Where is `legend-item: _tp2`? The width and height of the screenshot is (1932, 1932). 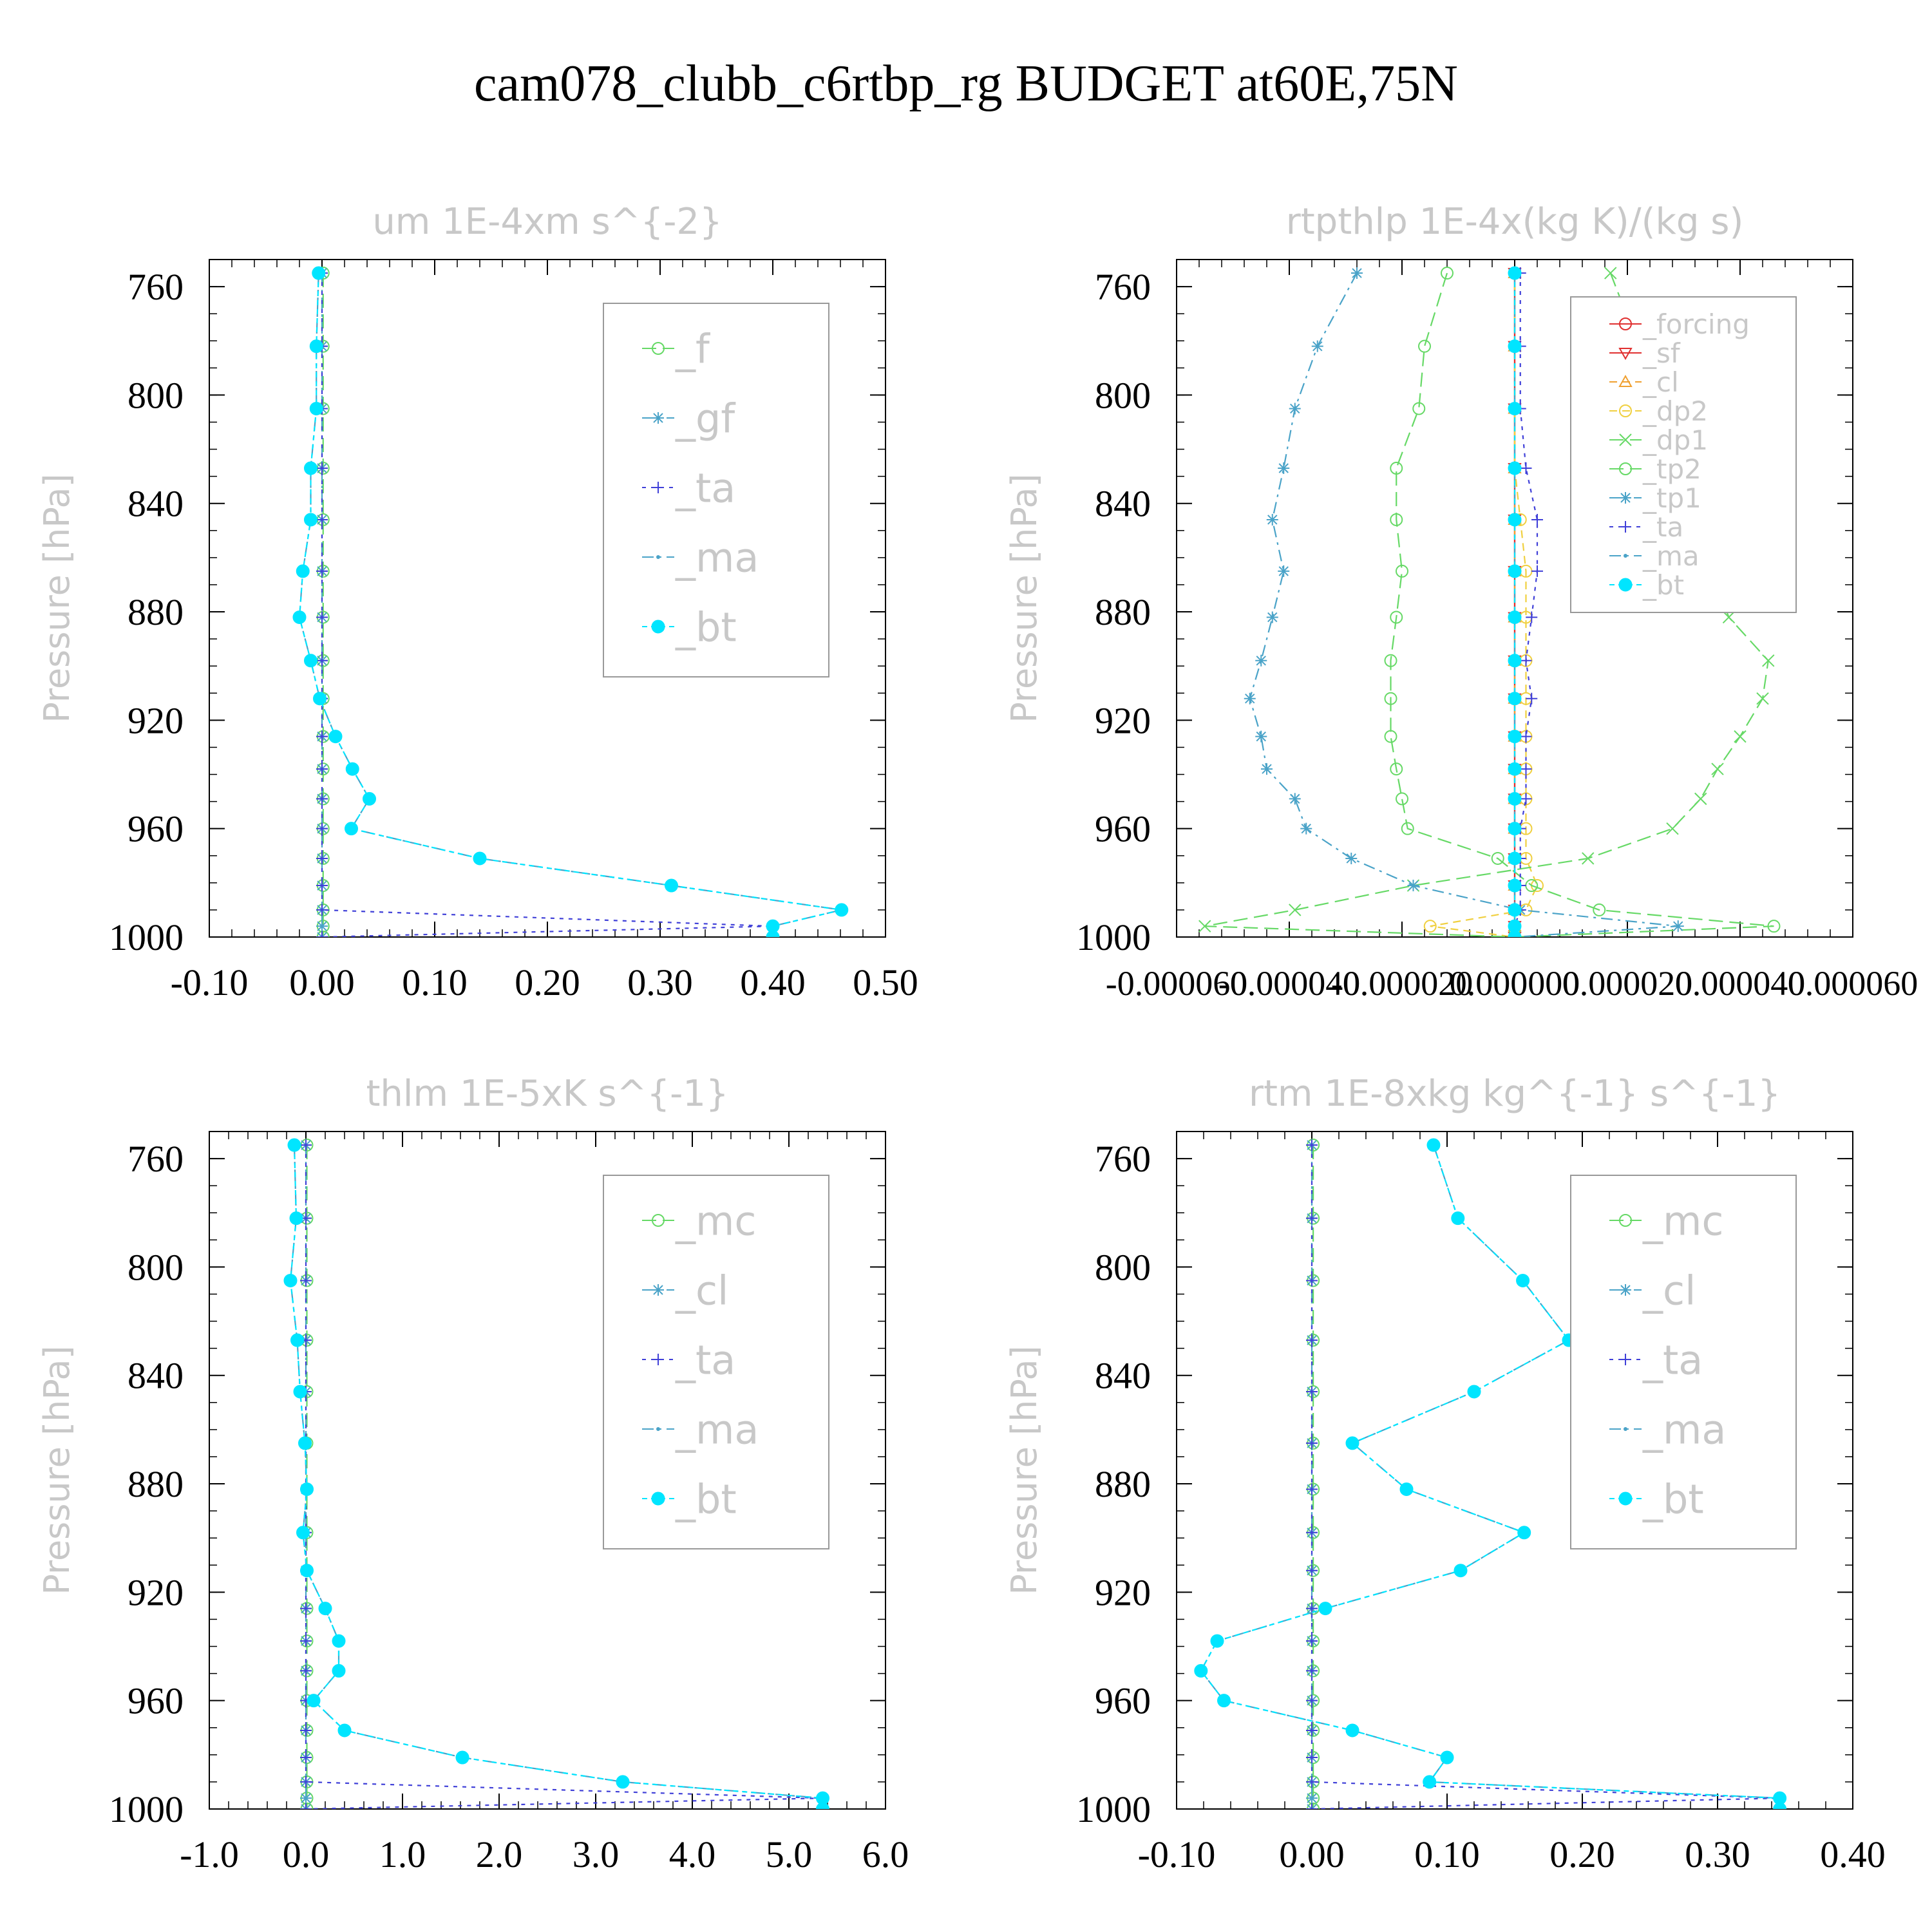 legend-item: _tp2 is located at coordinates (1655, 469).